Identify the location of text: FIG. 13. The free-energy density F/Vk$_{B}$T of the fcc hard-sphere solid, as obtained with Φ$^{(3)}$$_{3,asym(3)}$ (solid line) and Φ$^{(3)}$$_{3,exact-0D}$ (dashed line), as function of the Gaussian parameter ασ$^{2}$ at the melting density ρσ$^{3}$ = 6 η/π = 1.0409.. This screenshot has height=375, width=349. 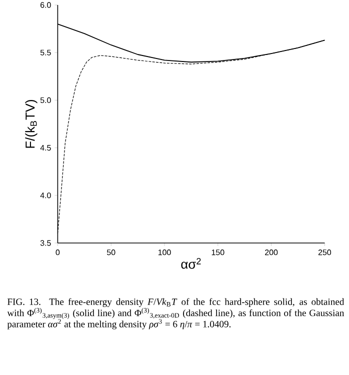
(175, 314).